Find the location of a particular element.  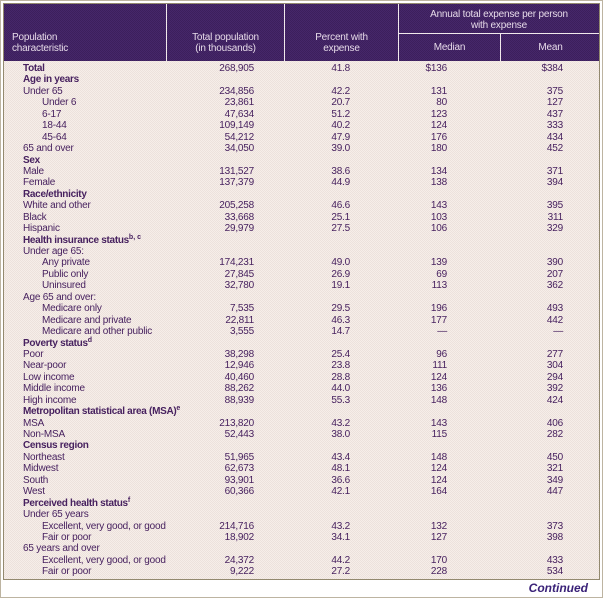

table-row: Total 268,905 41.8 $136 $384 is located at coordinates (301, 68).